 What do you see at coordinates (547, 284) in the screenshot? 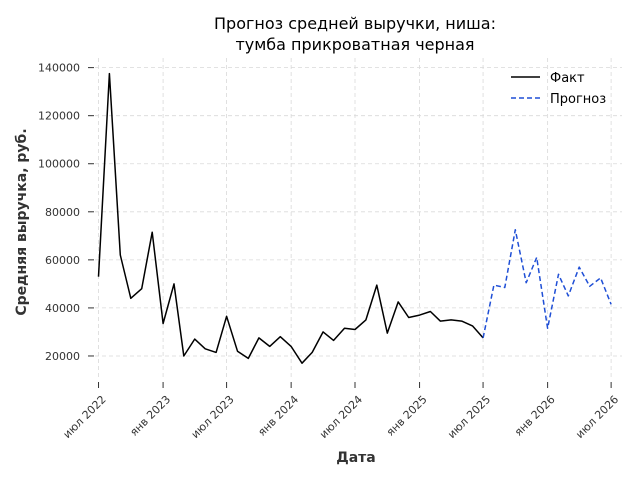
I see `series-line-forecast` at bounding box center [547, 284].